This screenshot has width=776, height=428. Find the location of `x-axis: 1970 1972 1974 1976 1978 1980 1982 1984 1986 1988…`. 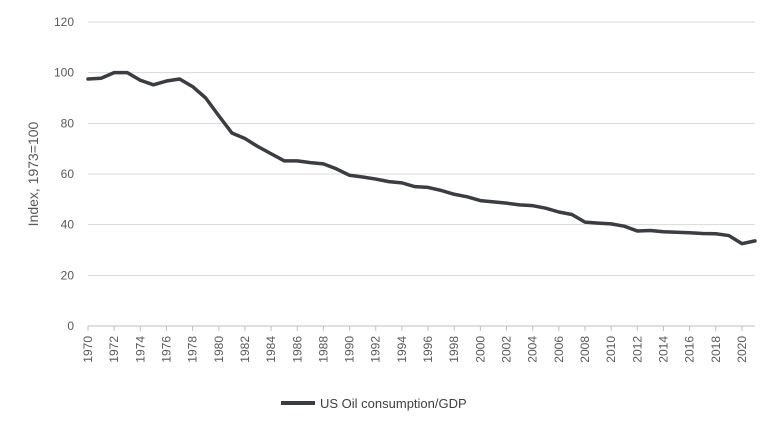

x-axis: 1970 1972 1974 1976 1978 1980 1982 1984 1986 1988… is located at coordinates (418, 344).